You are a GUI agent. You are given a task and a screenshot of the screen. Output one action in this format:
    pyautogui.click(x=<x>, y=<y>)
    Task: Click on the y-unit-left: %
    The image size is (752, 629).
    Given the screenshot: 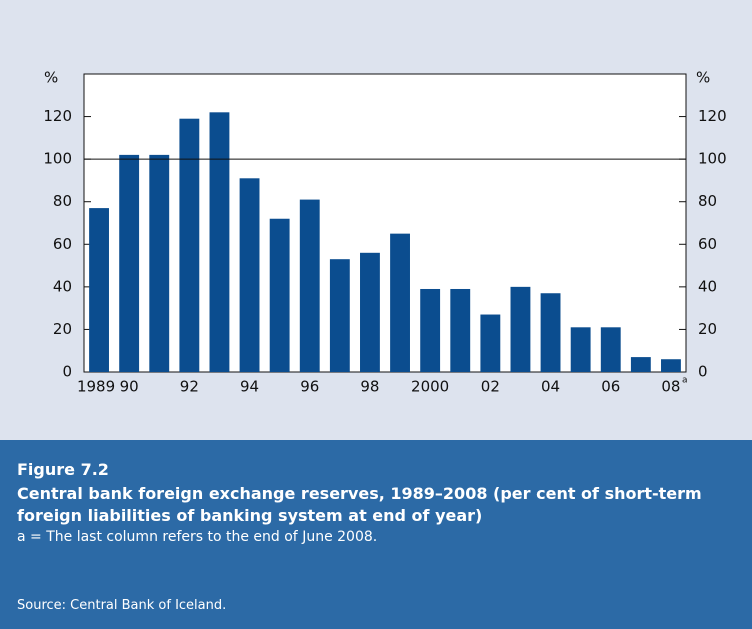 What is the action you would take?
    pyautogui.click(x=51, y=78)
    